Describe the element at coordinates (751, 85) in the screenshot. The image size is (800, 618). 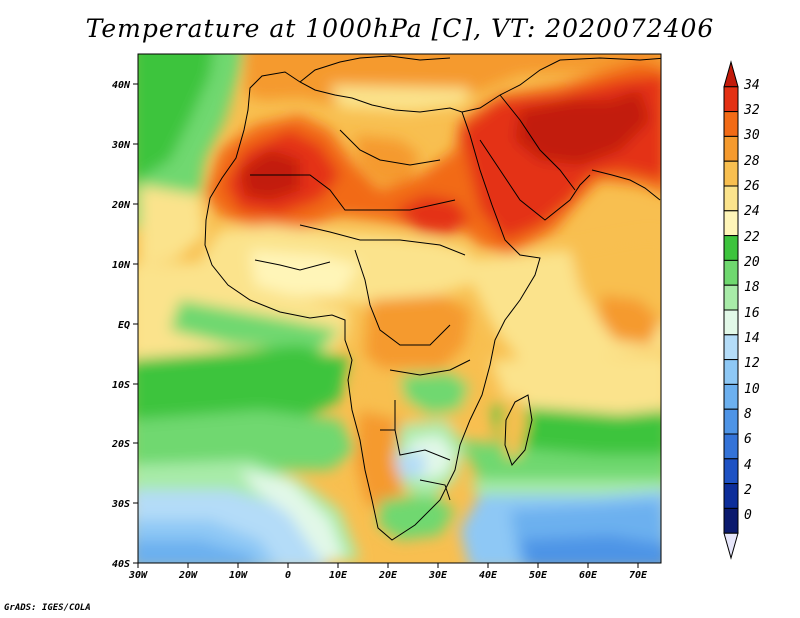
I see `colorbar-label: 34` at that location.